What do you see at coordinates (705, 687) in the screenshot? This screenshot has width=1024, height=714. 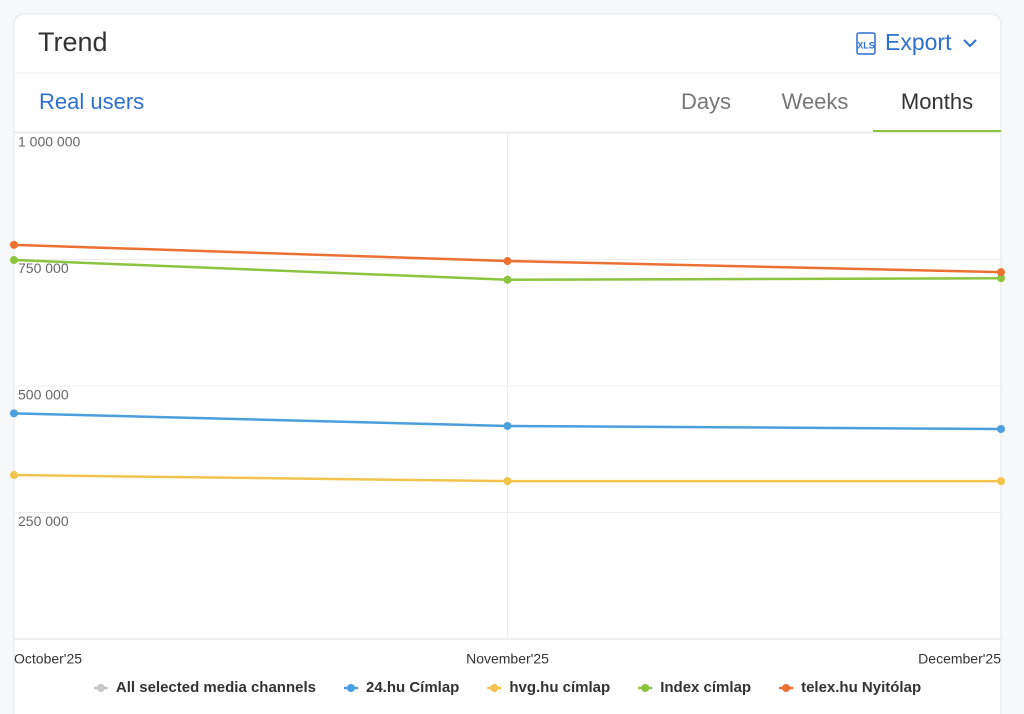 I see `legend-label: Index címlap` at bounding box center [705, 687].